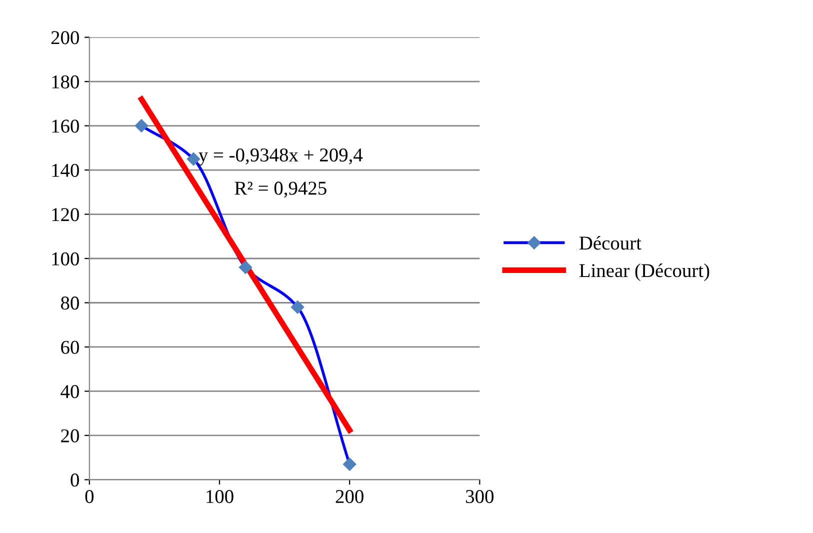 Image resolution: width=813 pixels, height=533 pixels. What do you see at coordinates (220, 497) in the screenshot?
I see `x-tick-label: 100` at bounding box center [220, 497].